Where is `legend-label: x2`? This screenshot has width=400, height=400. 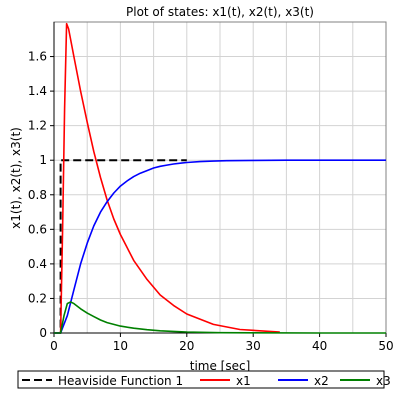 legend-label: x2 is located at coordinates (321, 381).